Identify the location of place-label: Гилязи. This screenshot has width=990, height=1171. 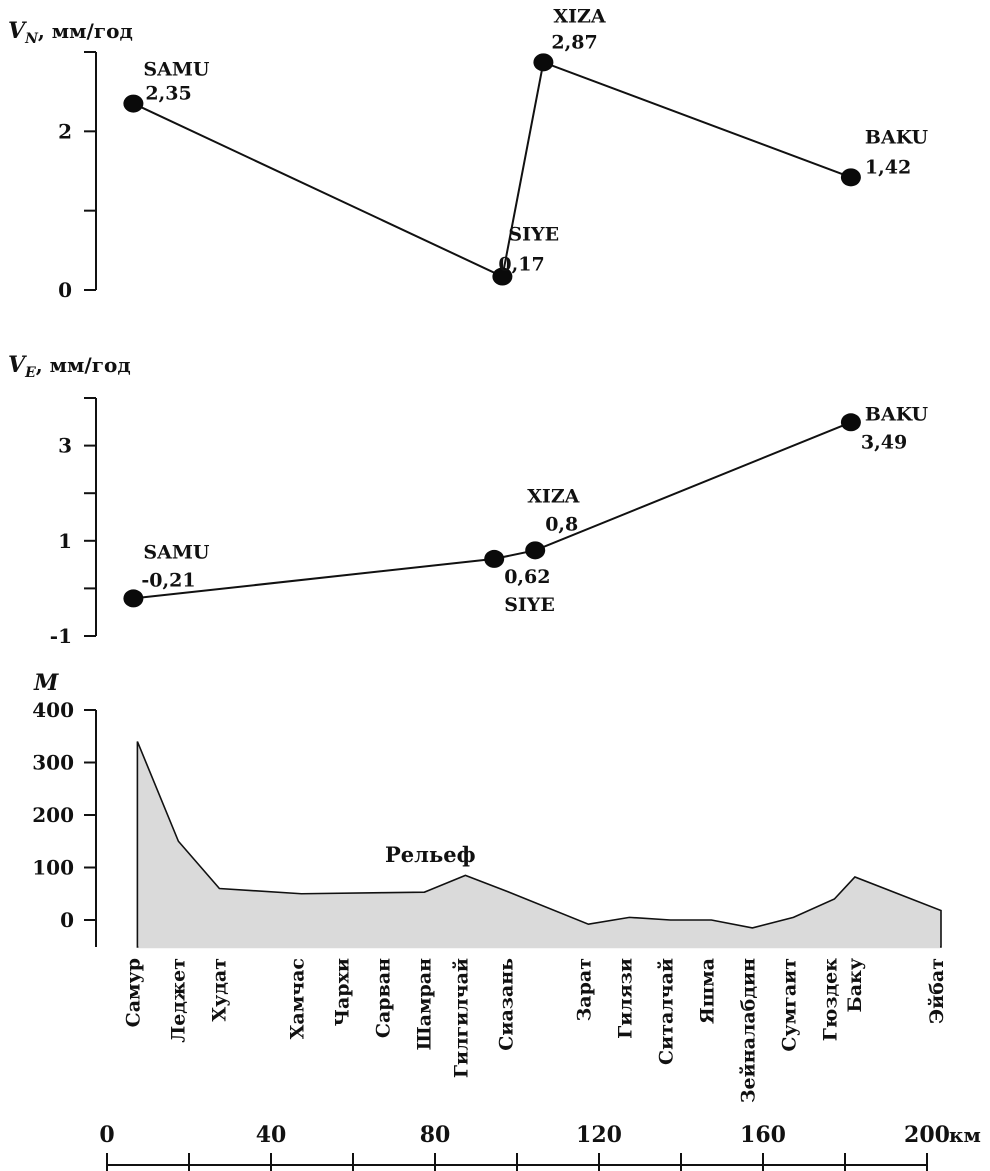
(625, 998).